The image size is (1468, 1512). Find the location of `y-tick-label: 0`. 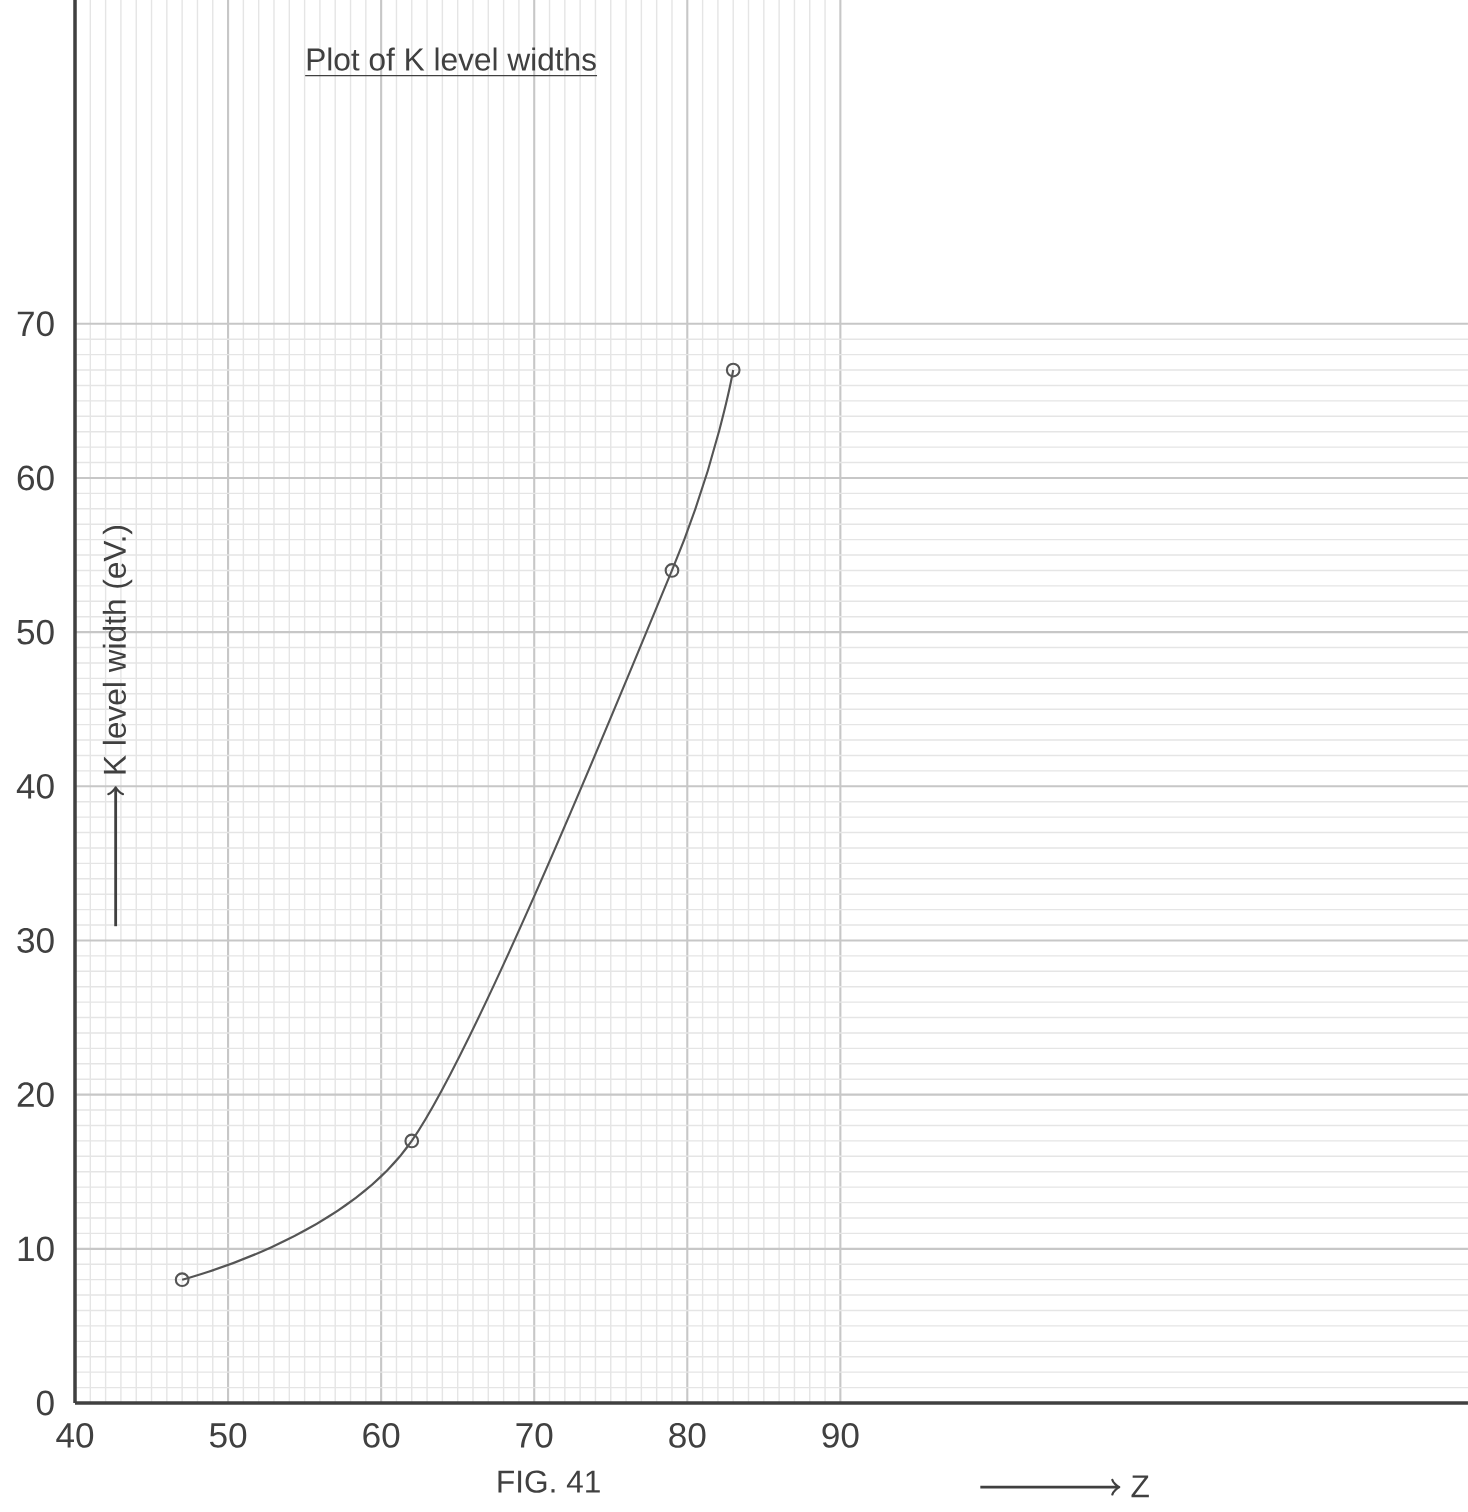

y-tick-label: 0 is located at coordinates (45, 1403).